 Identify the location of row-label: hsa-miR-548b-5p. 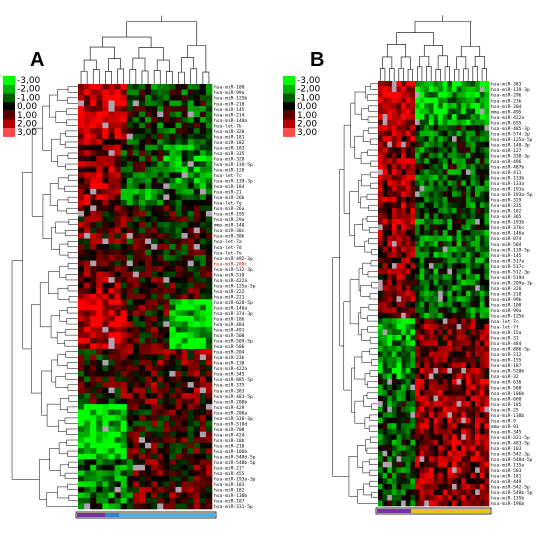
(512, 493).